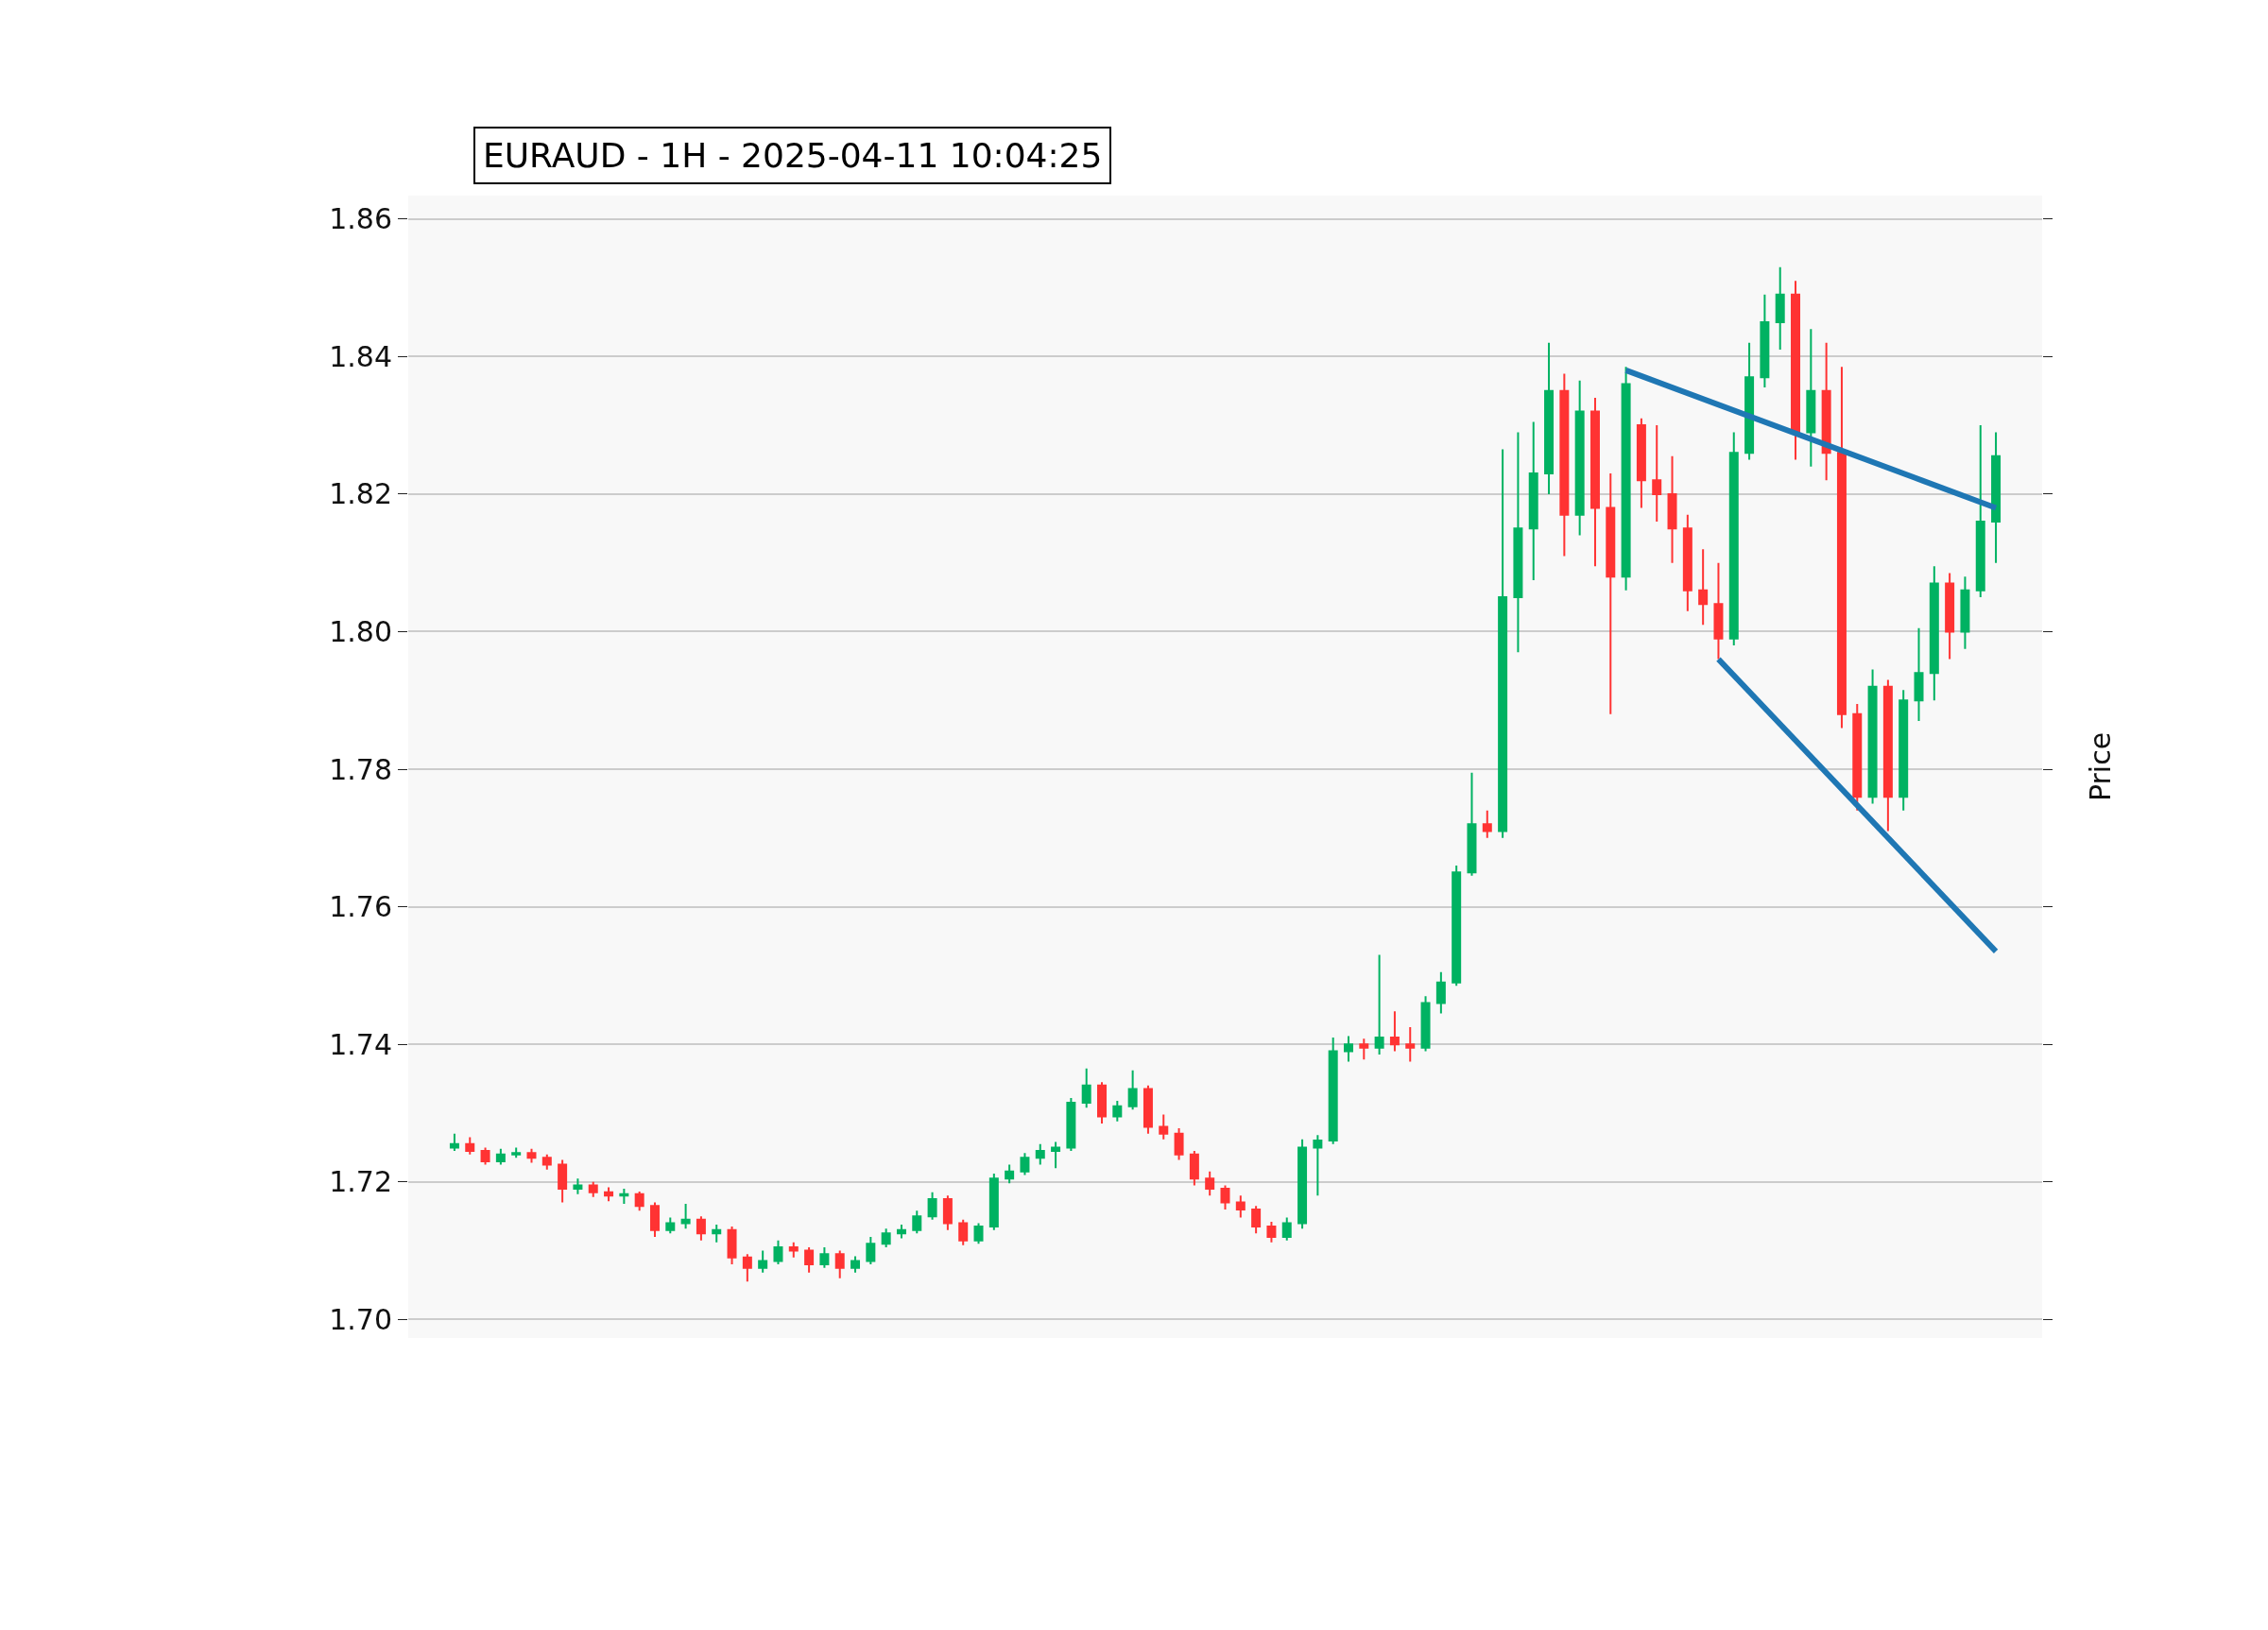  I want to click on y-tick-label: 1.82, so click(360, 494).